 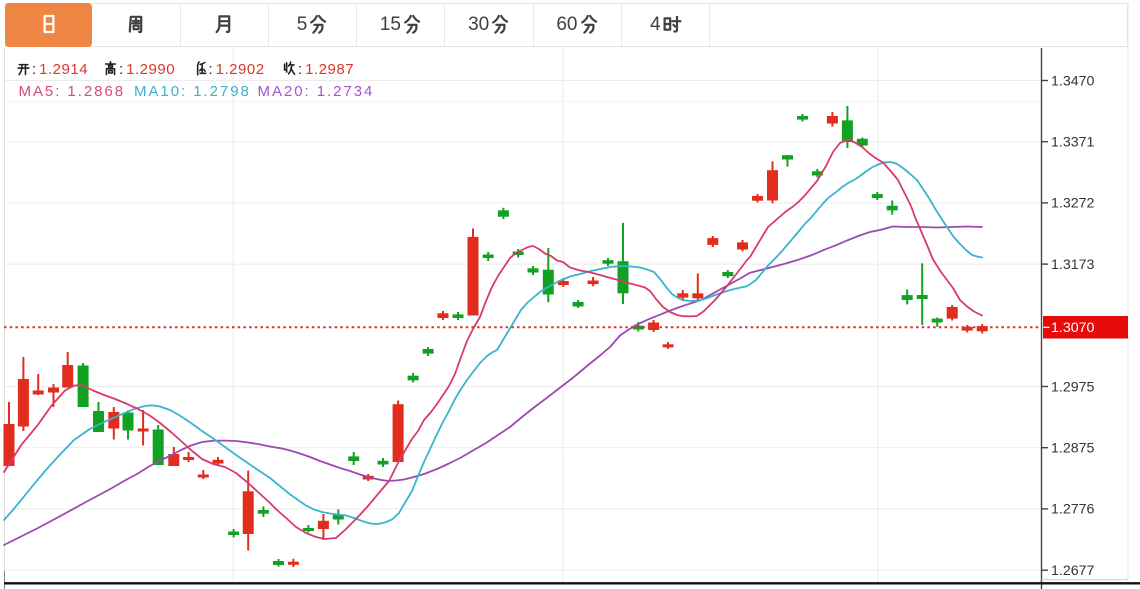 What do you see at coordinates (1073, 143) in the screenshot?
I see `svg-text: 1.3371` at bounding box center [1073, 143].